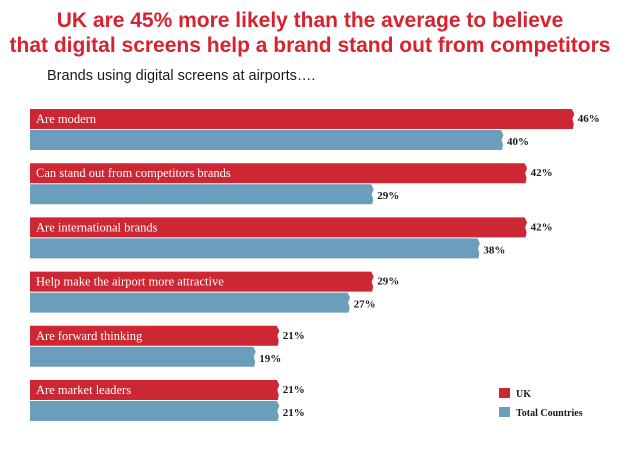 The width and height of the screenshot is (620, 449). I want to click on total-countries-value-label: 19%, so click(270, 359).